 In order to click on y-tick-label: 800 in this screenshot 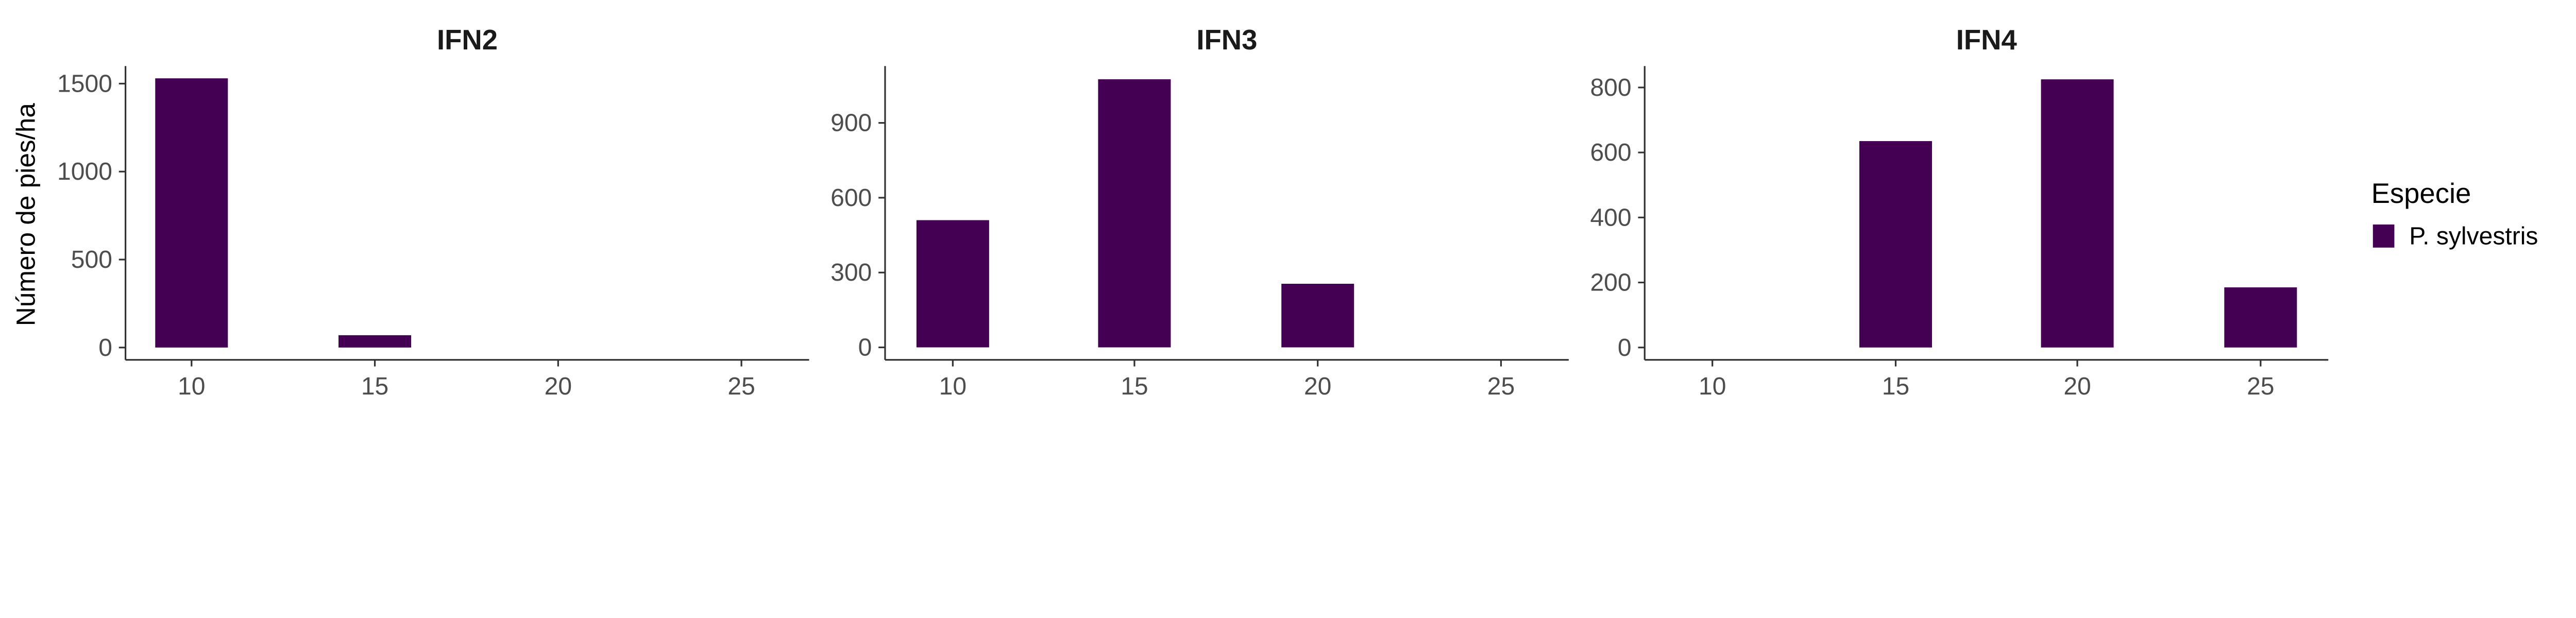, I will do `click(1610, 88)`.